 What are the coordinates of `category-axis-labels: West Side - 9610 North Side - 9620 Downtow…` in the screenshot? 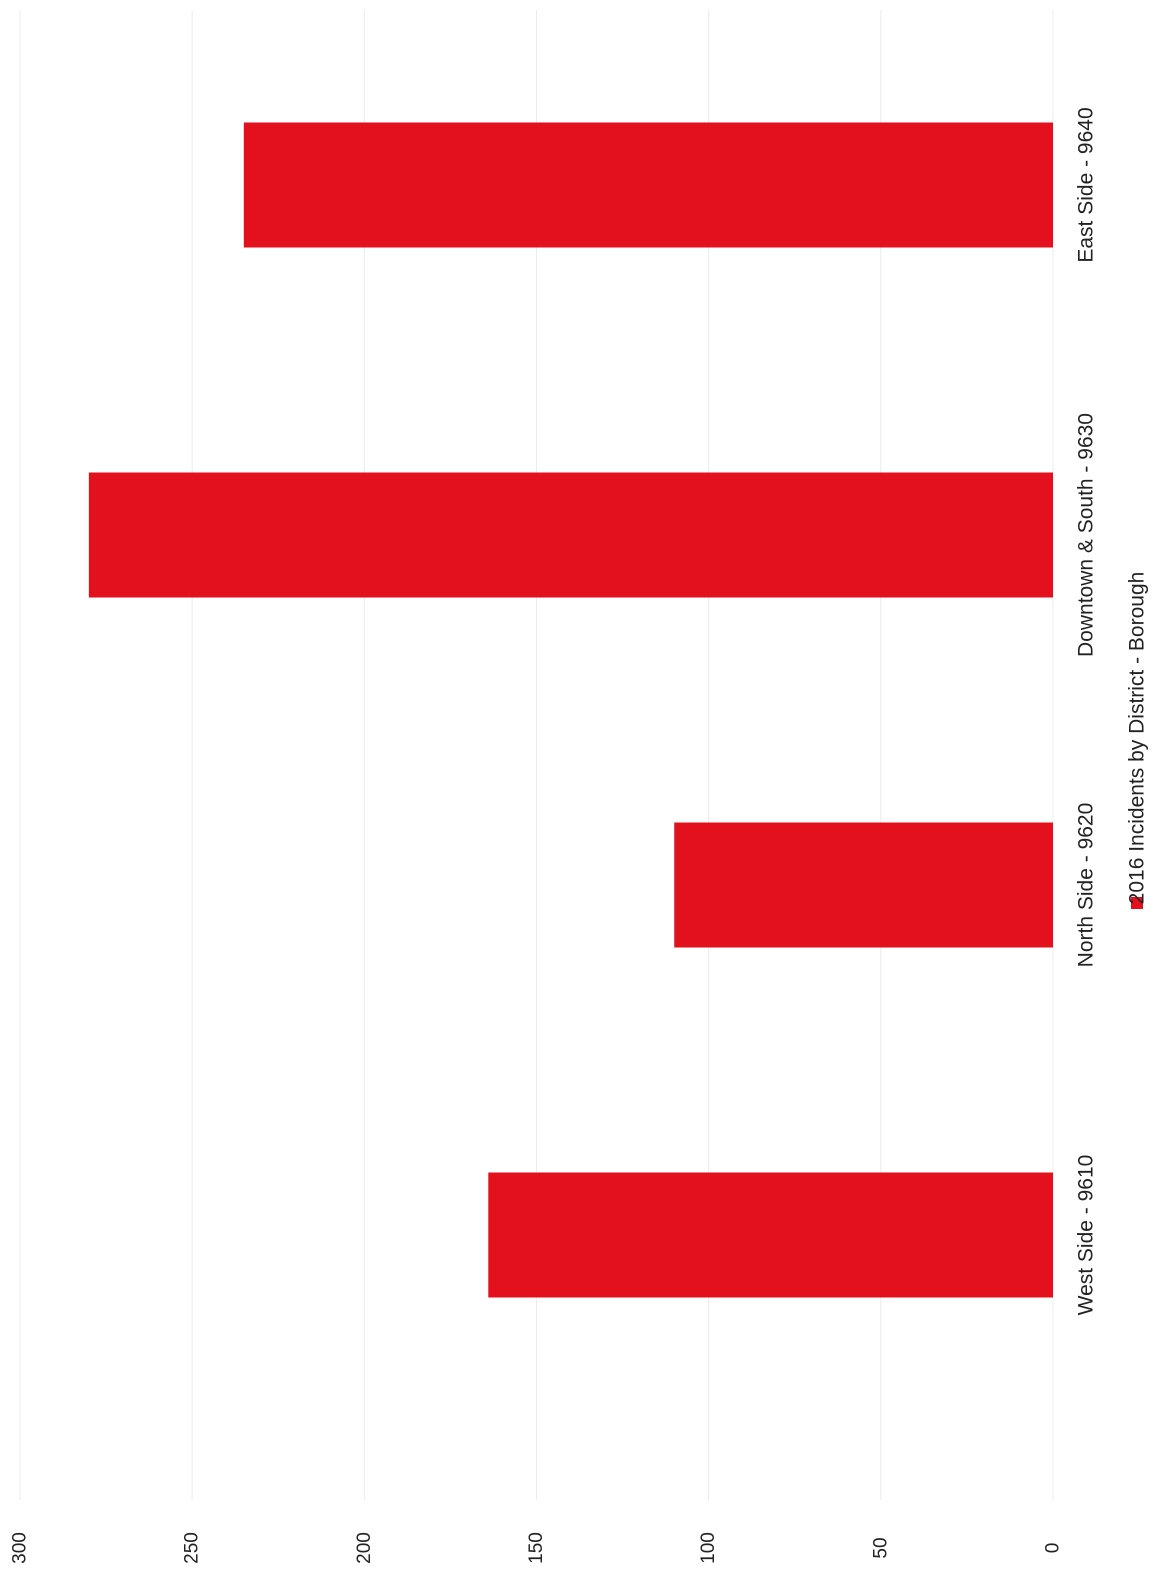 It's located at (1086, 711).